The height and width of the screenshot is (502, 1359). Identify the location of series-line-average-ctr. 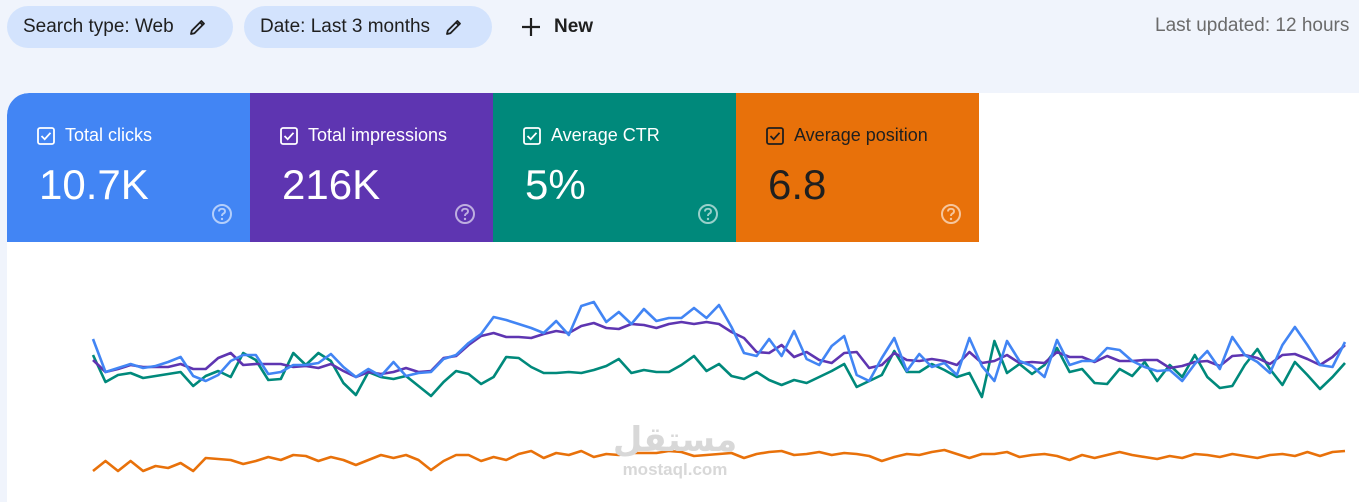
(718, 369).